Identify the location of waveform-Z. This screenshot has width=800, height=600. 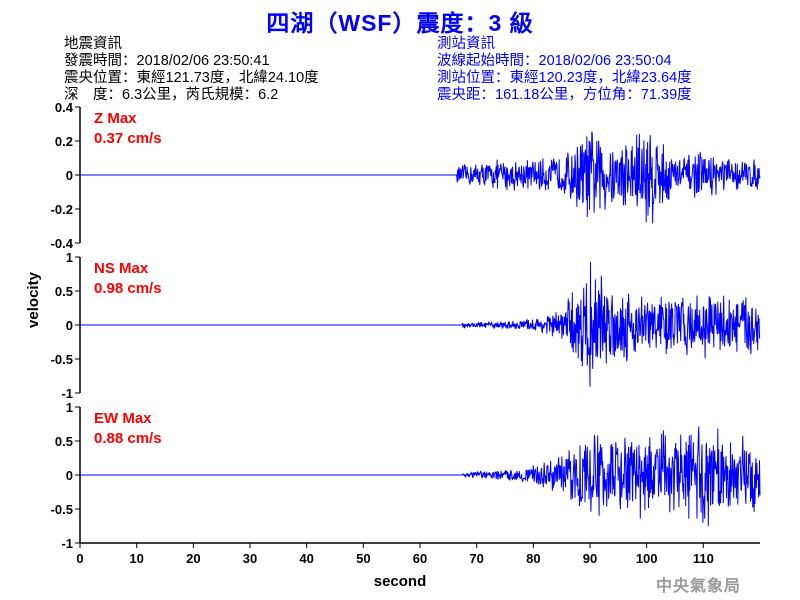
(420, 177).